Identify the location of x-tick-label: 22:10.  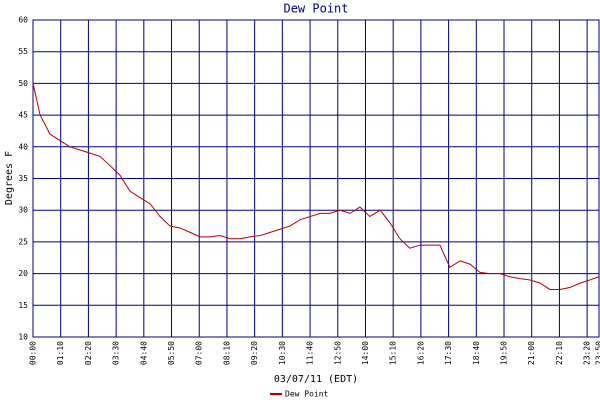
(559, 353).